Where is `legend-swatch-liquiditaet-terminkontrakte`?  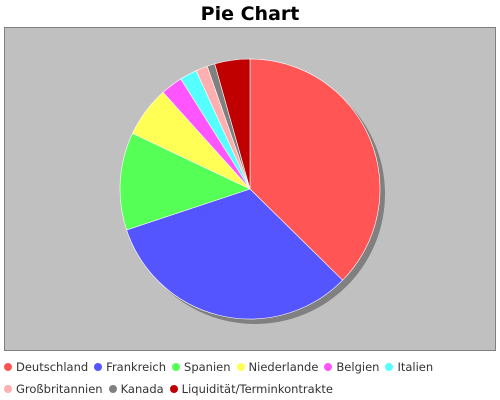 legend-swatch-liquiditaet-terminkontrakte is located at coordinates (173, 389).